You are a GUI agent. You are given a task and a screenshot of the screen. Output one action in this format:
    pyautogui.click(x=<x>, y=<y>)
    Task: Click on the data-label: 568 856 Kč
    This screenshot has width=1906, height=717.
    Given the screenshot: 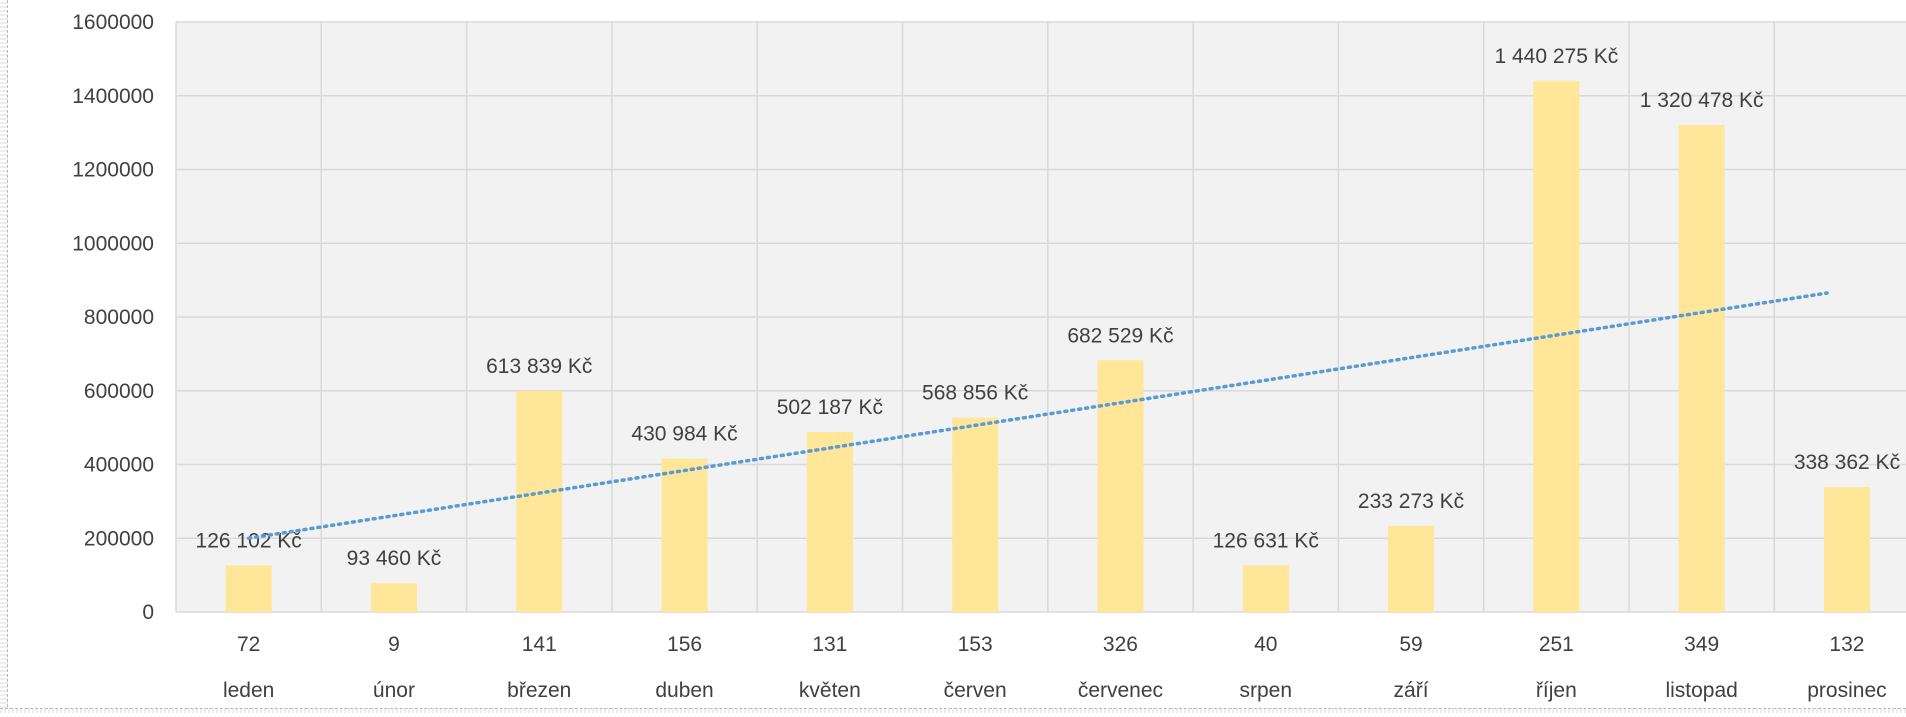 What is the action you would take?
    pyautogui.click(x=975, y=393)
    